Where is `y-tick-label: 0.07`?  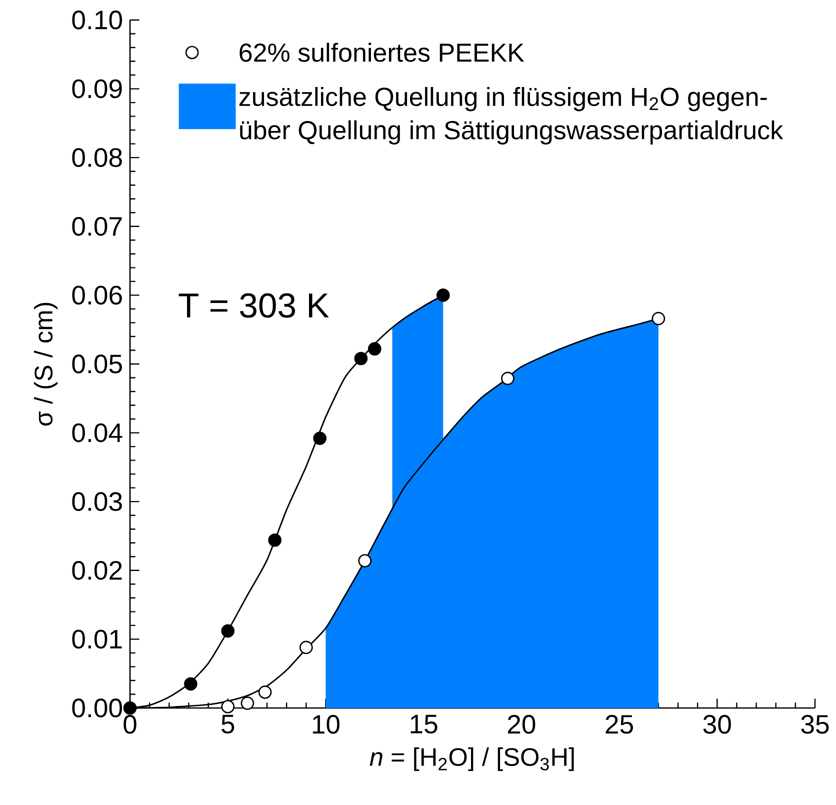
y-tick-label: 0.07 is located at coordinates (97, 226).